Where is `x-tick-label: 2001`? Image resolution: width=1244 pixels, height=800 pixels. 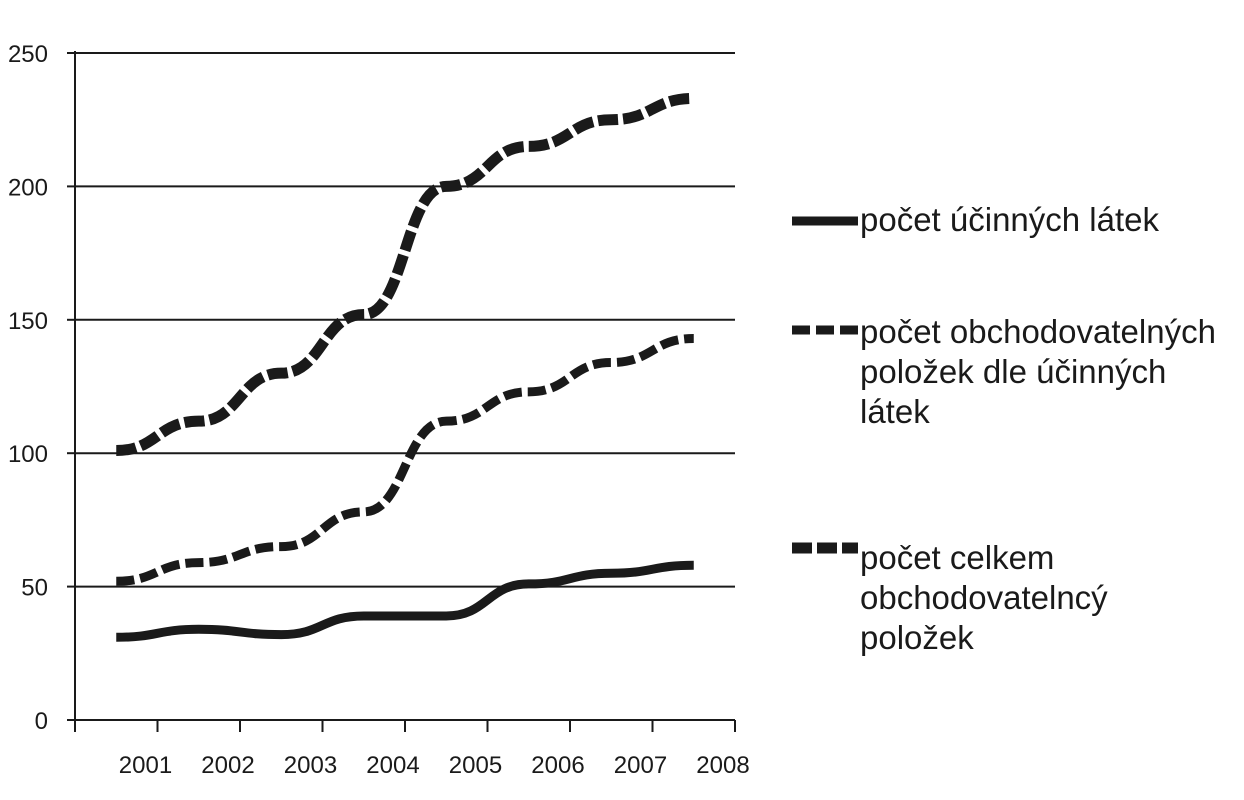 x-tick-label: 2001 is located at coordinates (145, 765).